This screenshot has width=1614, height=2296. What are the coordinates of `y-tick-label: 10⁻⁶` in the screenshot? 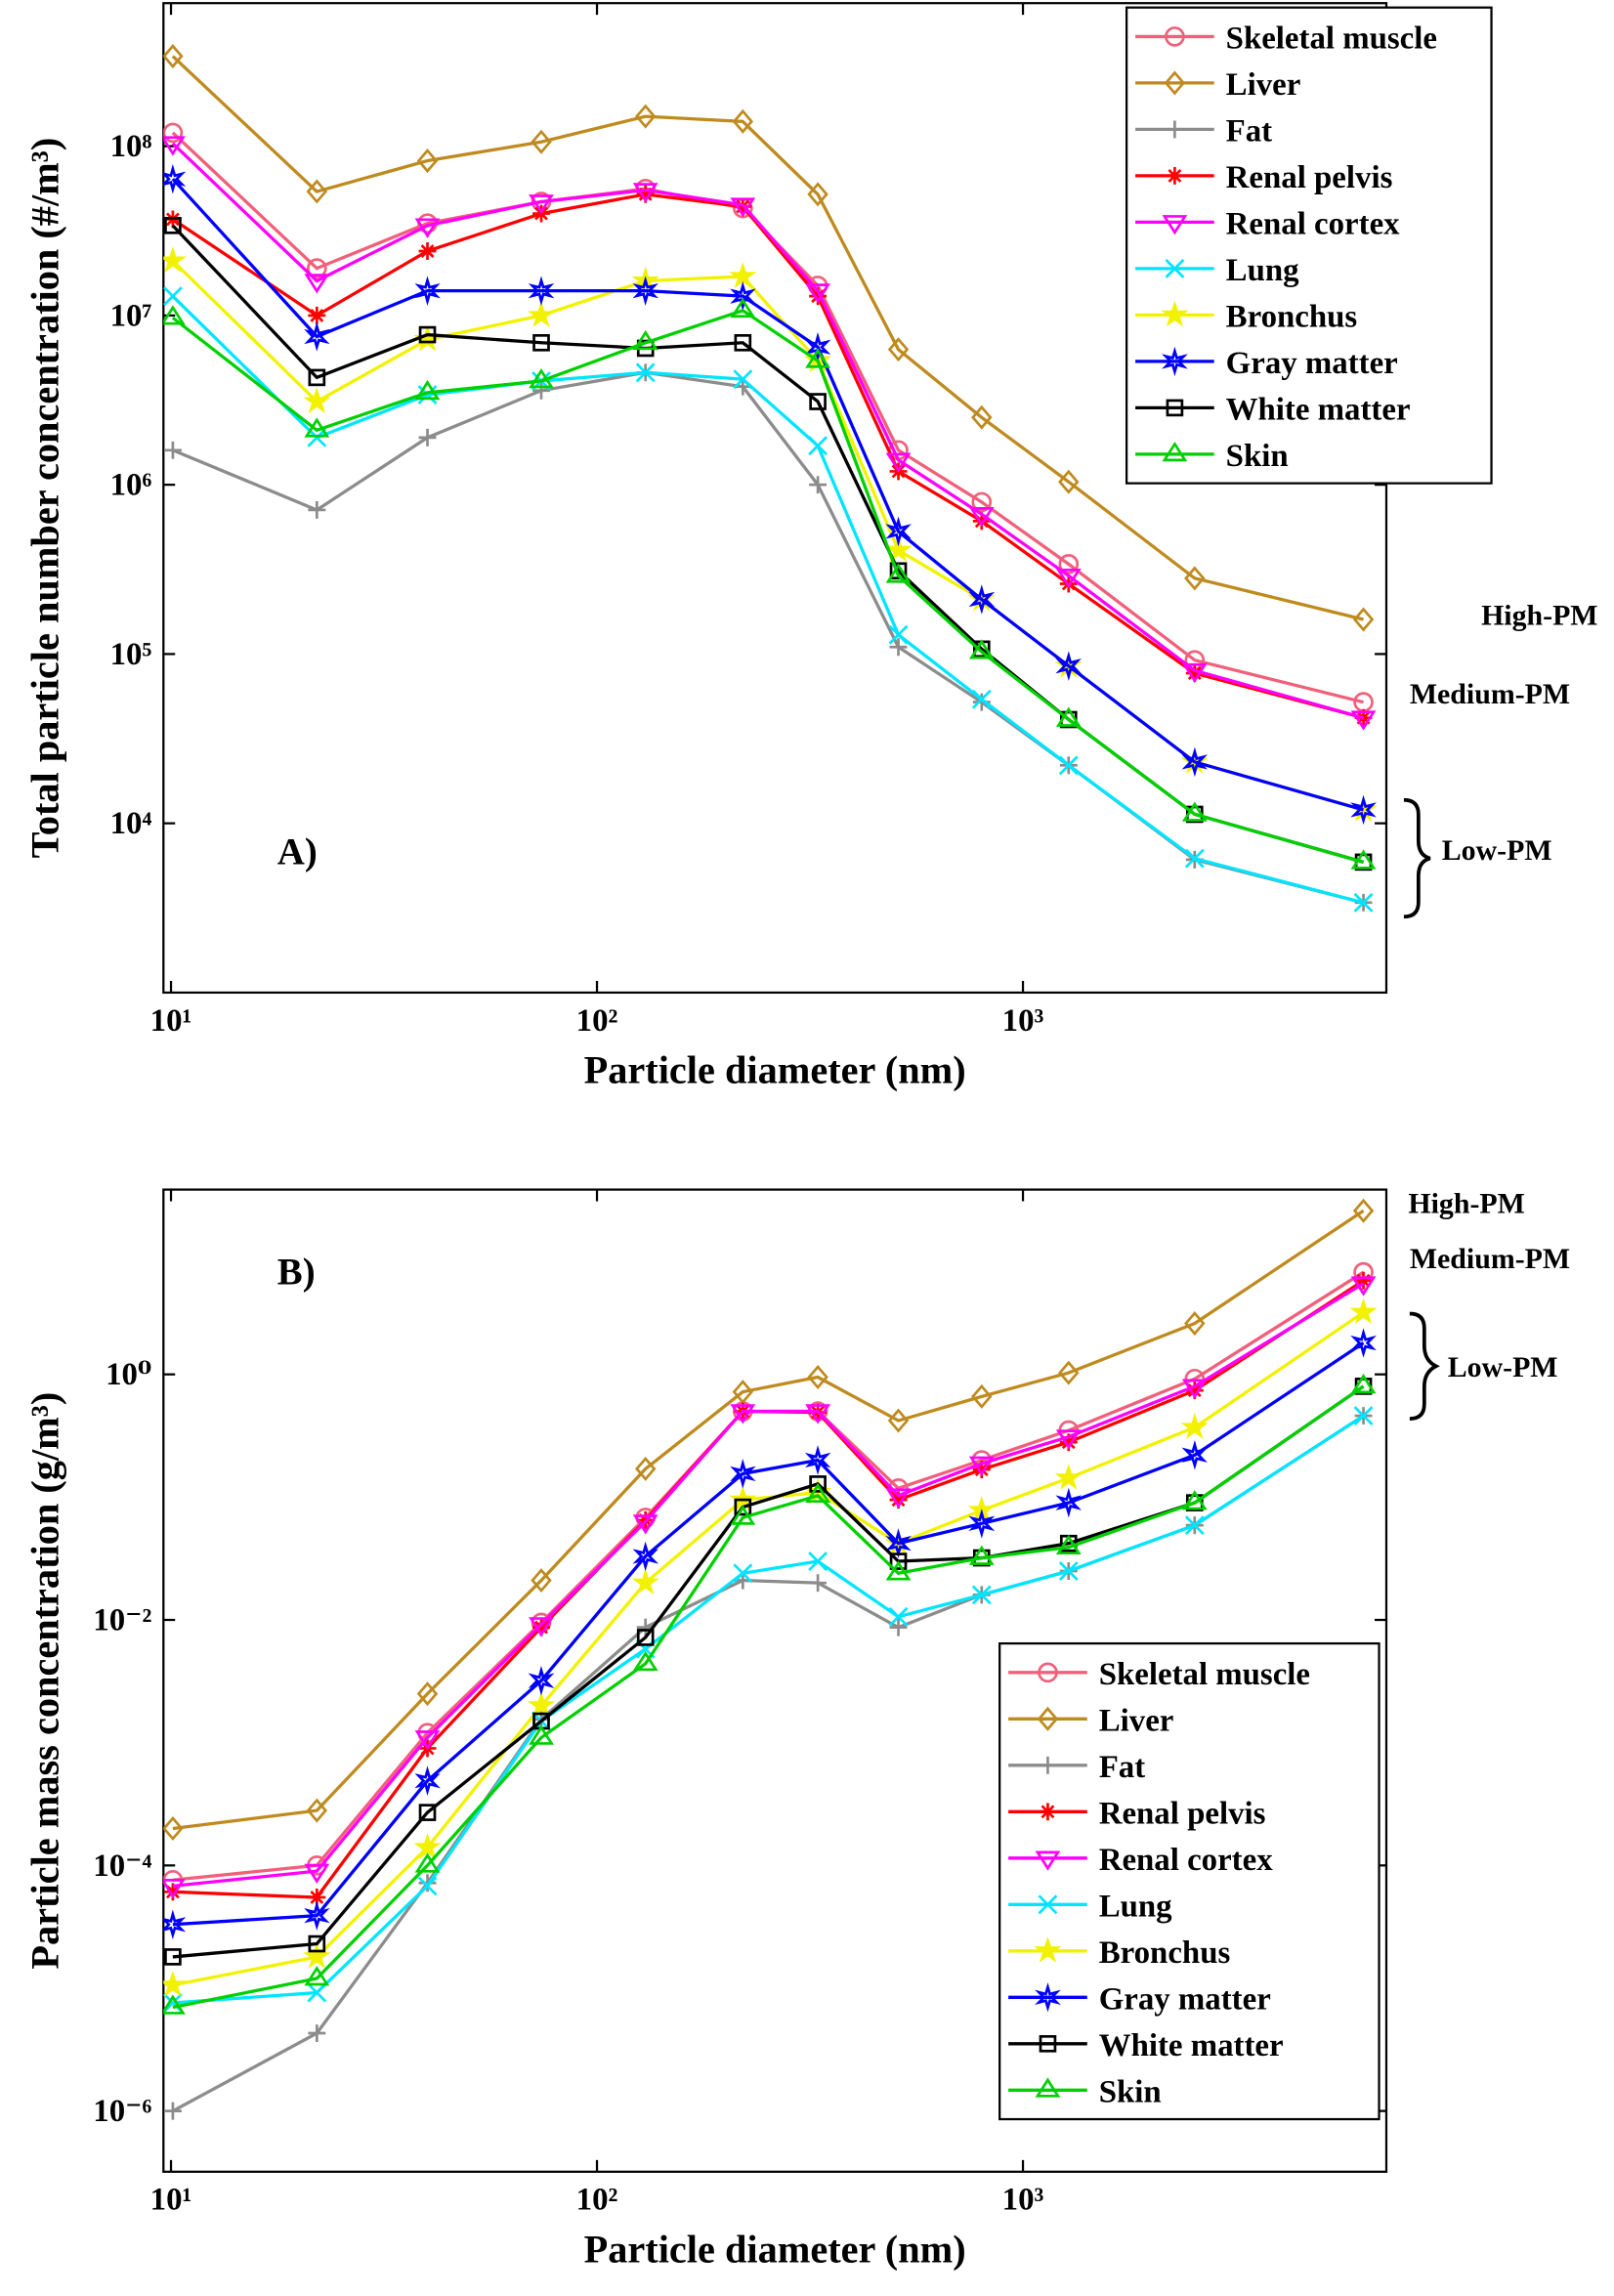 It's located at (122, 2112).